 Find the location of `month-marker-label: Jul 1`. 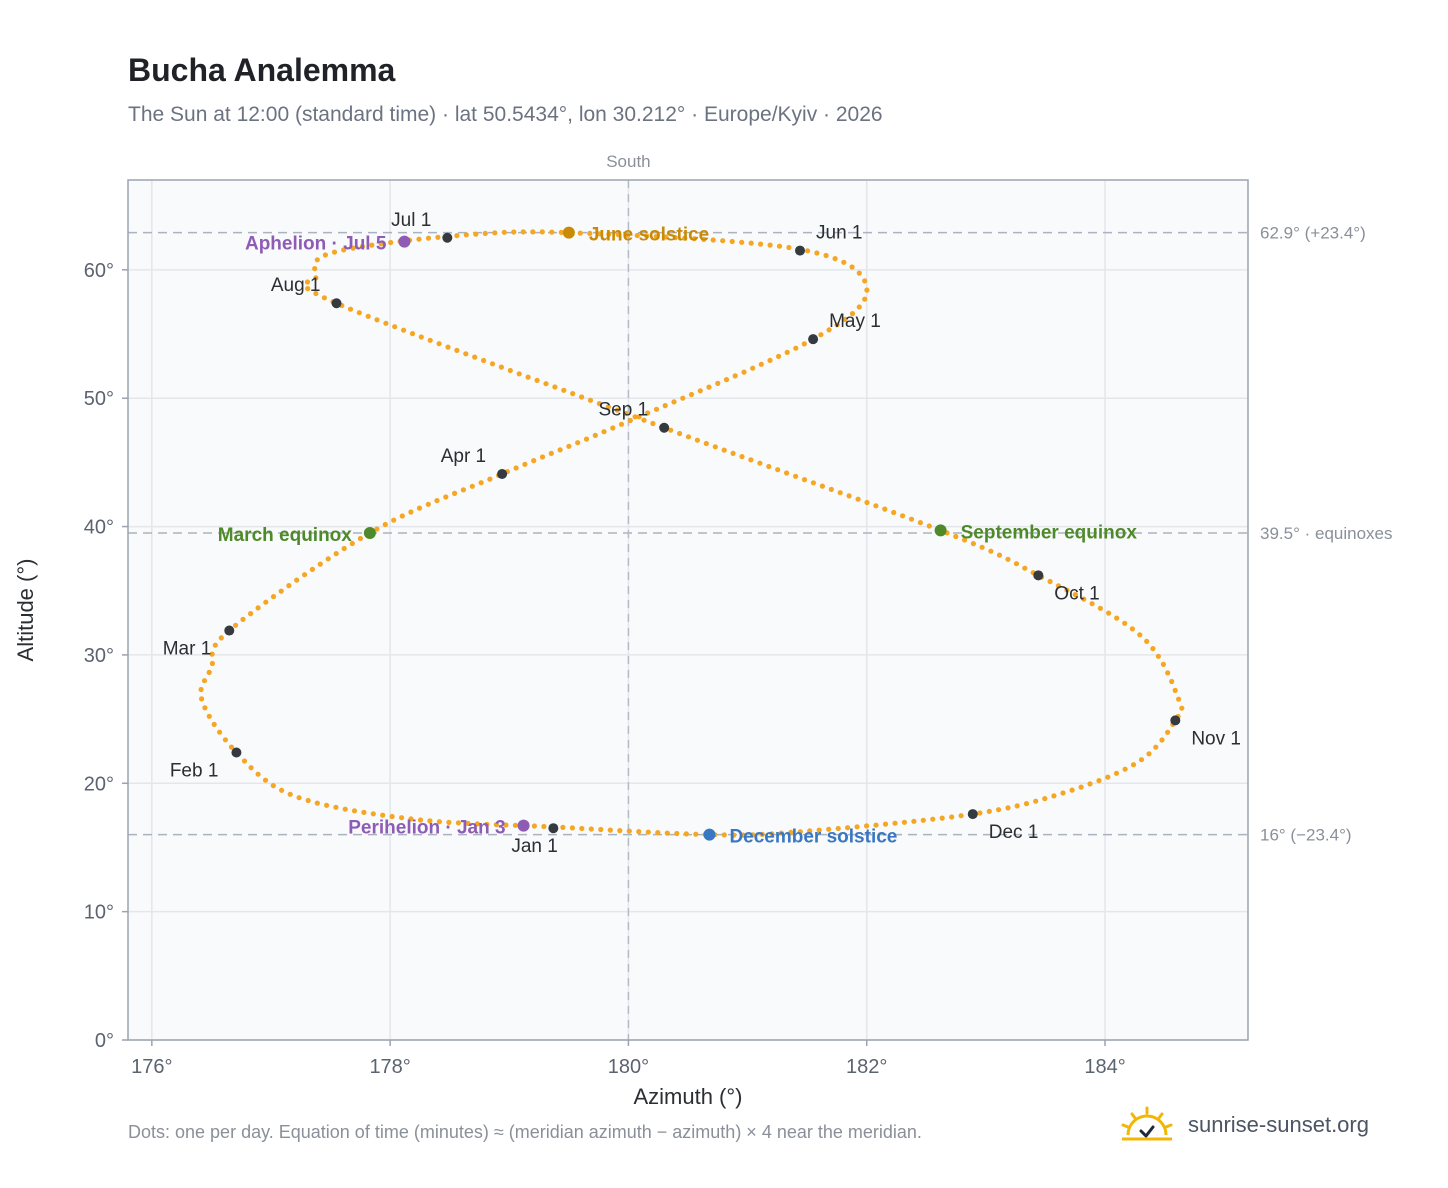

month-marker-label: Jul 1 is located at coordinates (411, 220).